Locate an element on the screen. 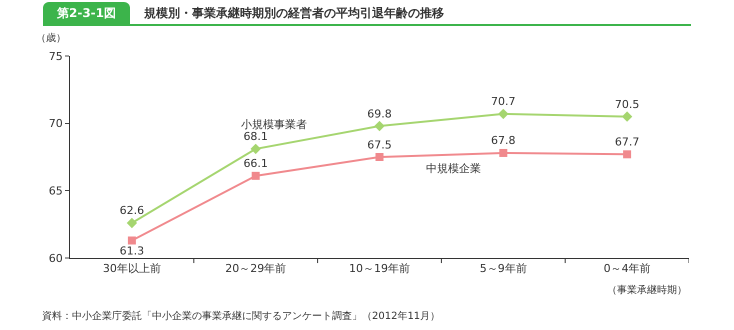 The width and height of the screenshot is (734, 330). data-label: 68.1 is located at coordinates (255, 137).